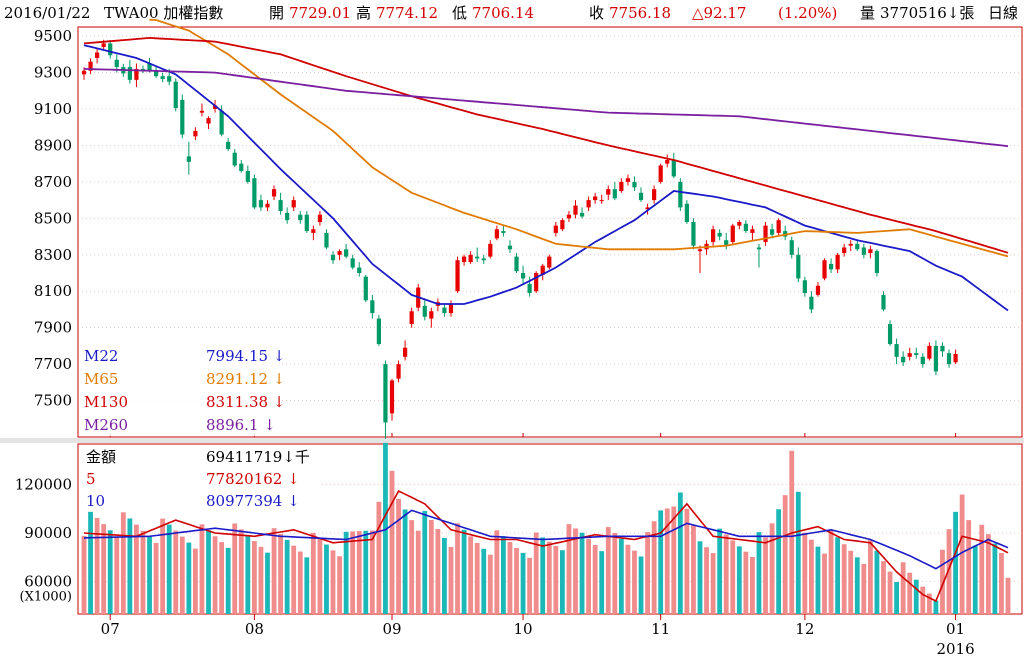  What do you see at coordinates (460, 13) in the screenshot?
I see `low-label: 低` at bounding box center [460, 13].